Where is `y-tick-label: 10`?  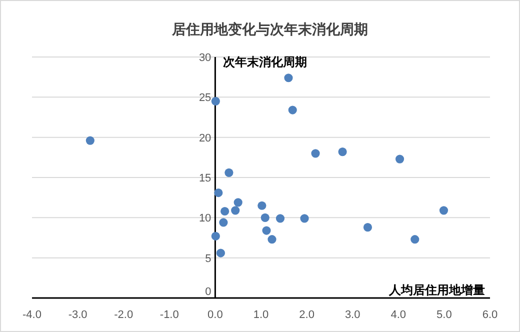
y-tick-label: 10 is located at coordinates (205, 218).